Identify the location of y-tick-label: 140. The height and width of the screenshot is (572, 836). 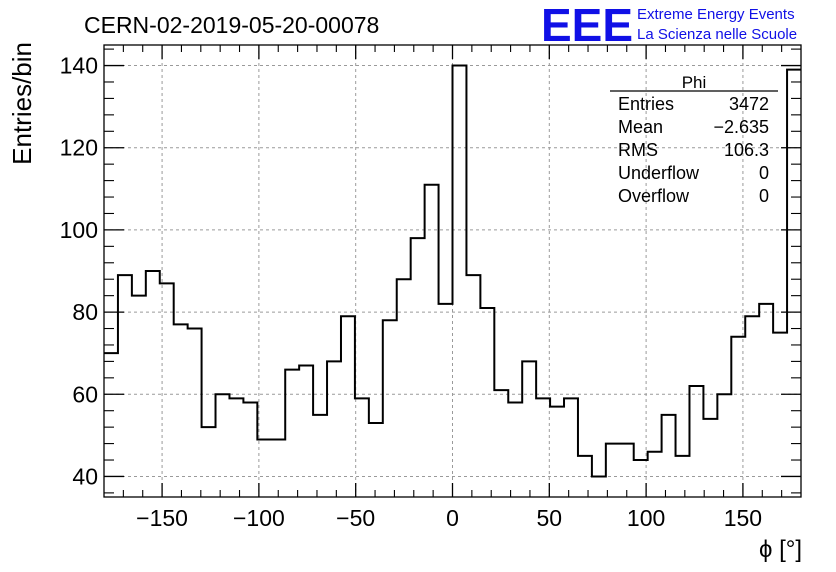
(79, 66).